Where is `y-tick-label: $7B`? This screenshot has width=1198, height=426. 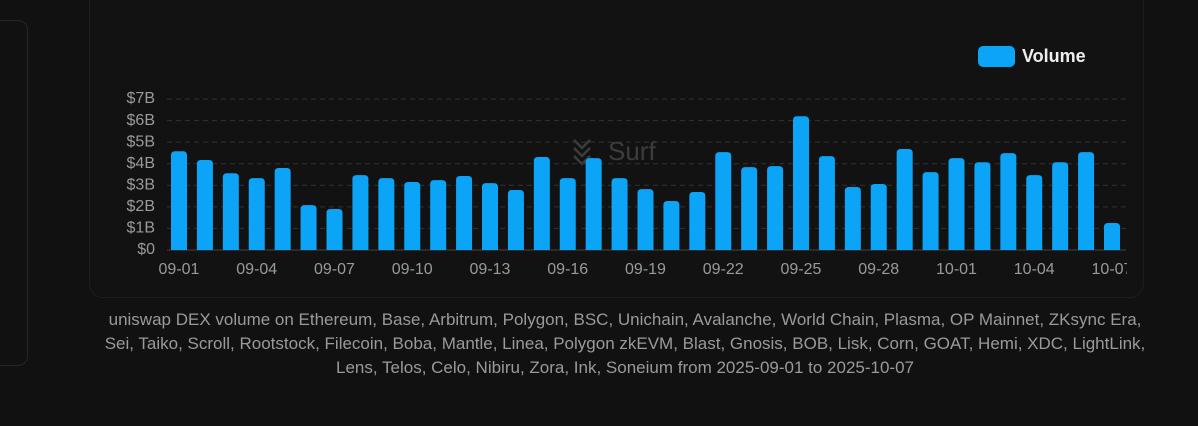
y-tick-label: $7B is located at coordinates (141, 98).